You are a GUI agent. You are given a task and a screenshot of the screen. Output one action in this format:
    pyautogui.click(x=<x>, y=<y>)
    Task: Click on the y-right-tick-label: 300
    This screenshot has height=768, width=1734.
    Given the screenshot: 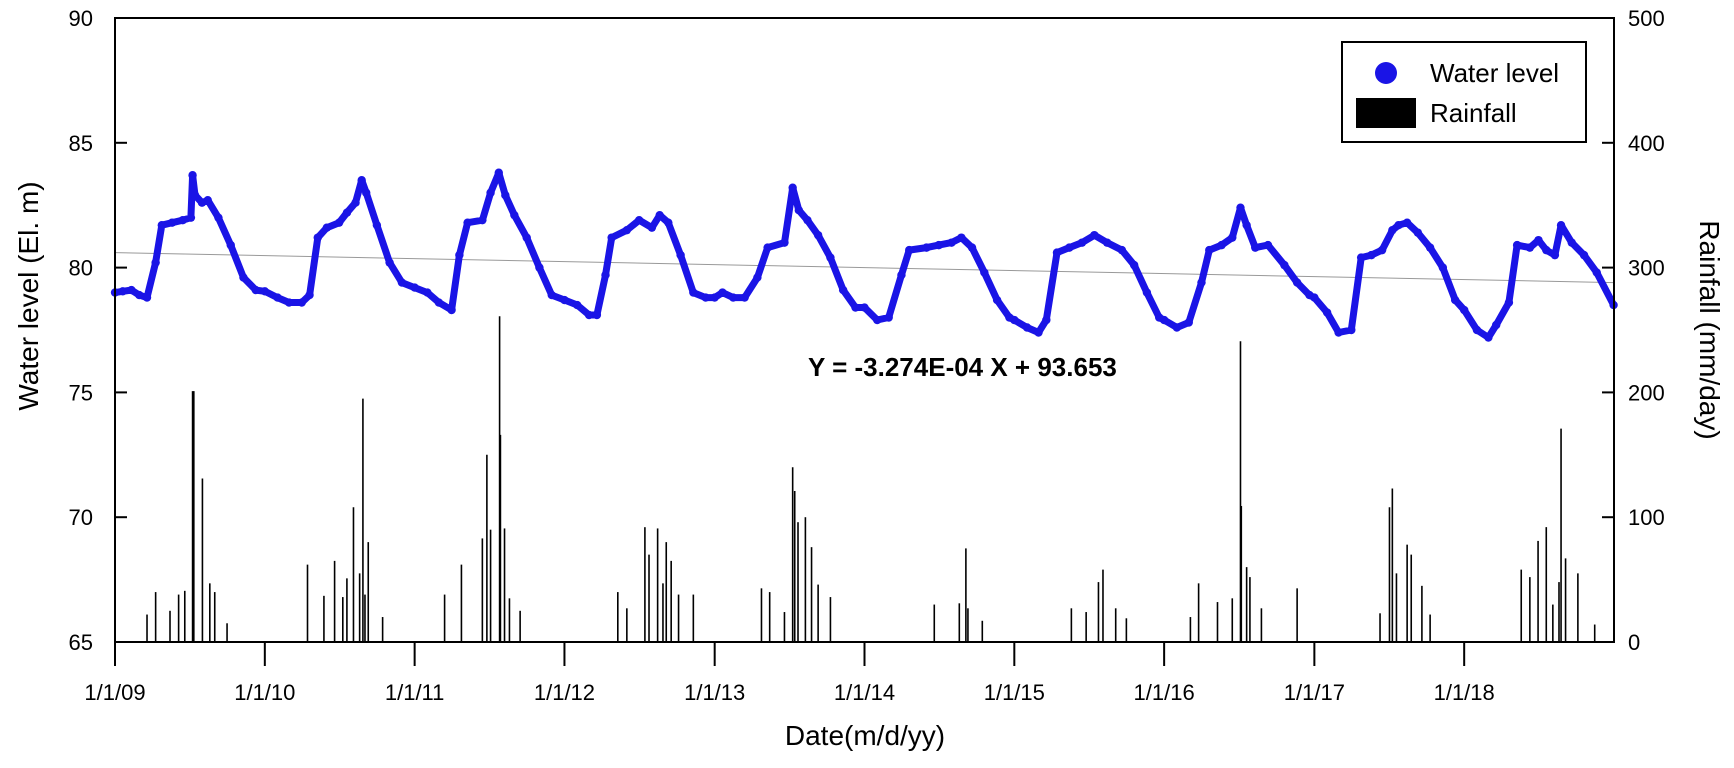 What is the action you would take?
    pyautogui.click(x=1646, y=268)
    